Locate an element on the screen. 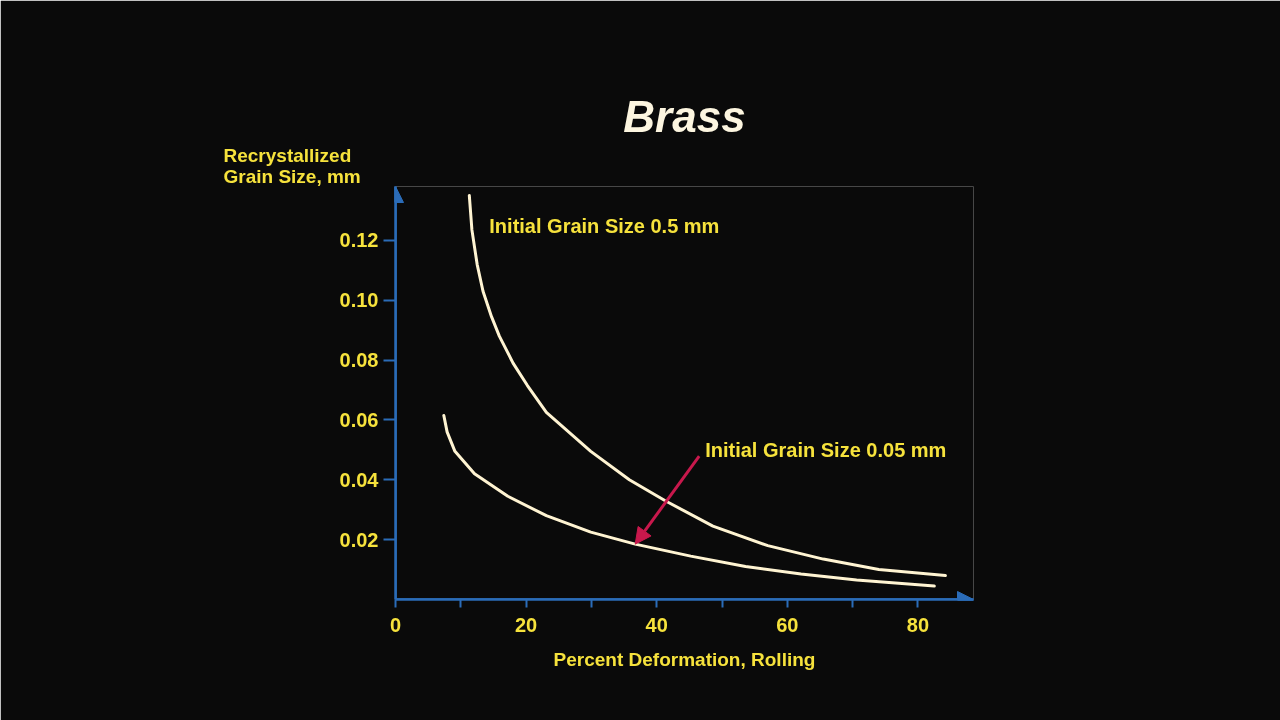 Image resolution: width=1280 pixels, height=720 pixels. y-tick-label: 0.08 is located at coordinates (359, 360).